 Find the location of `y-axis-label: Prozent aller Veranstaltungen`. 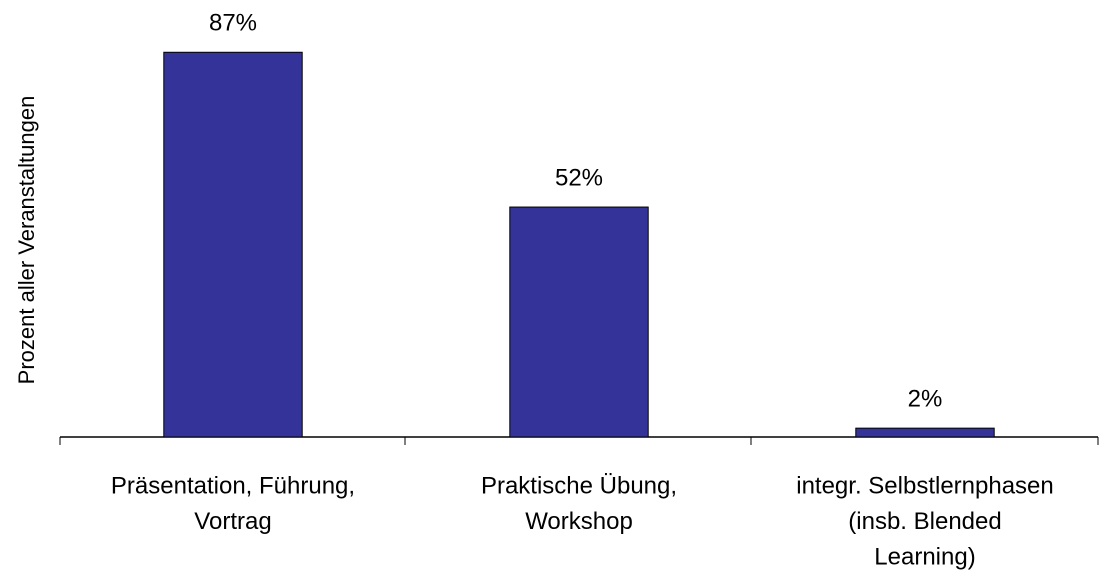

y-axis-label: Prozent aller Veranstaltungen is located at coordinates (26, 240).